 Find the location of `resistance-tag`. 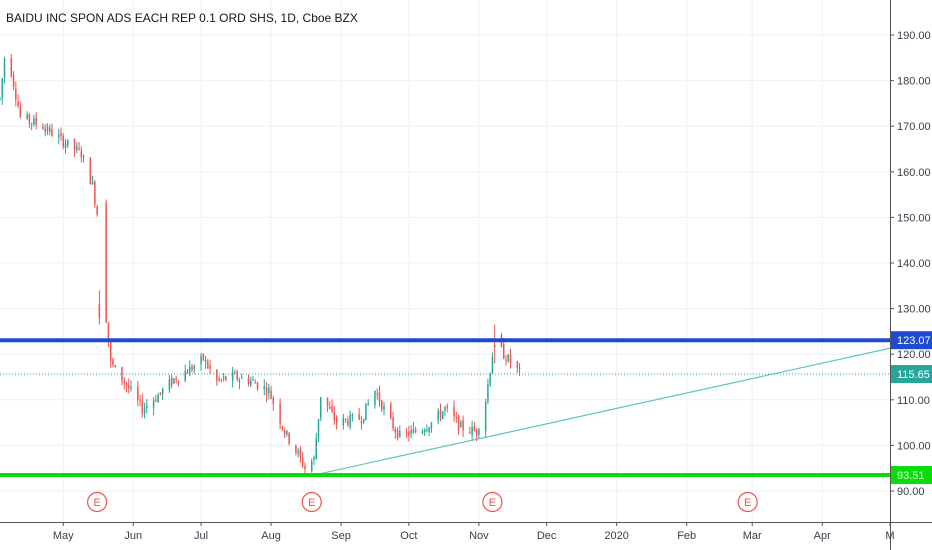

resistance-tag is located at coordinates (911, 340).